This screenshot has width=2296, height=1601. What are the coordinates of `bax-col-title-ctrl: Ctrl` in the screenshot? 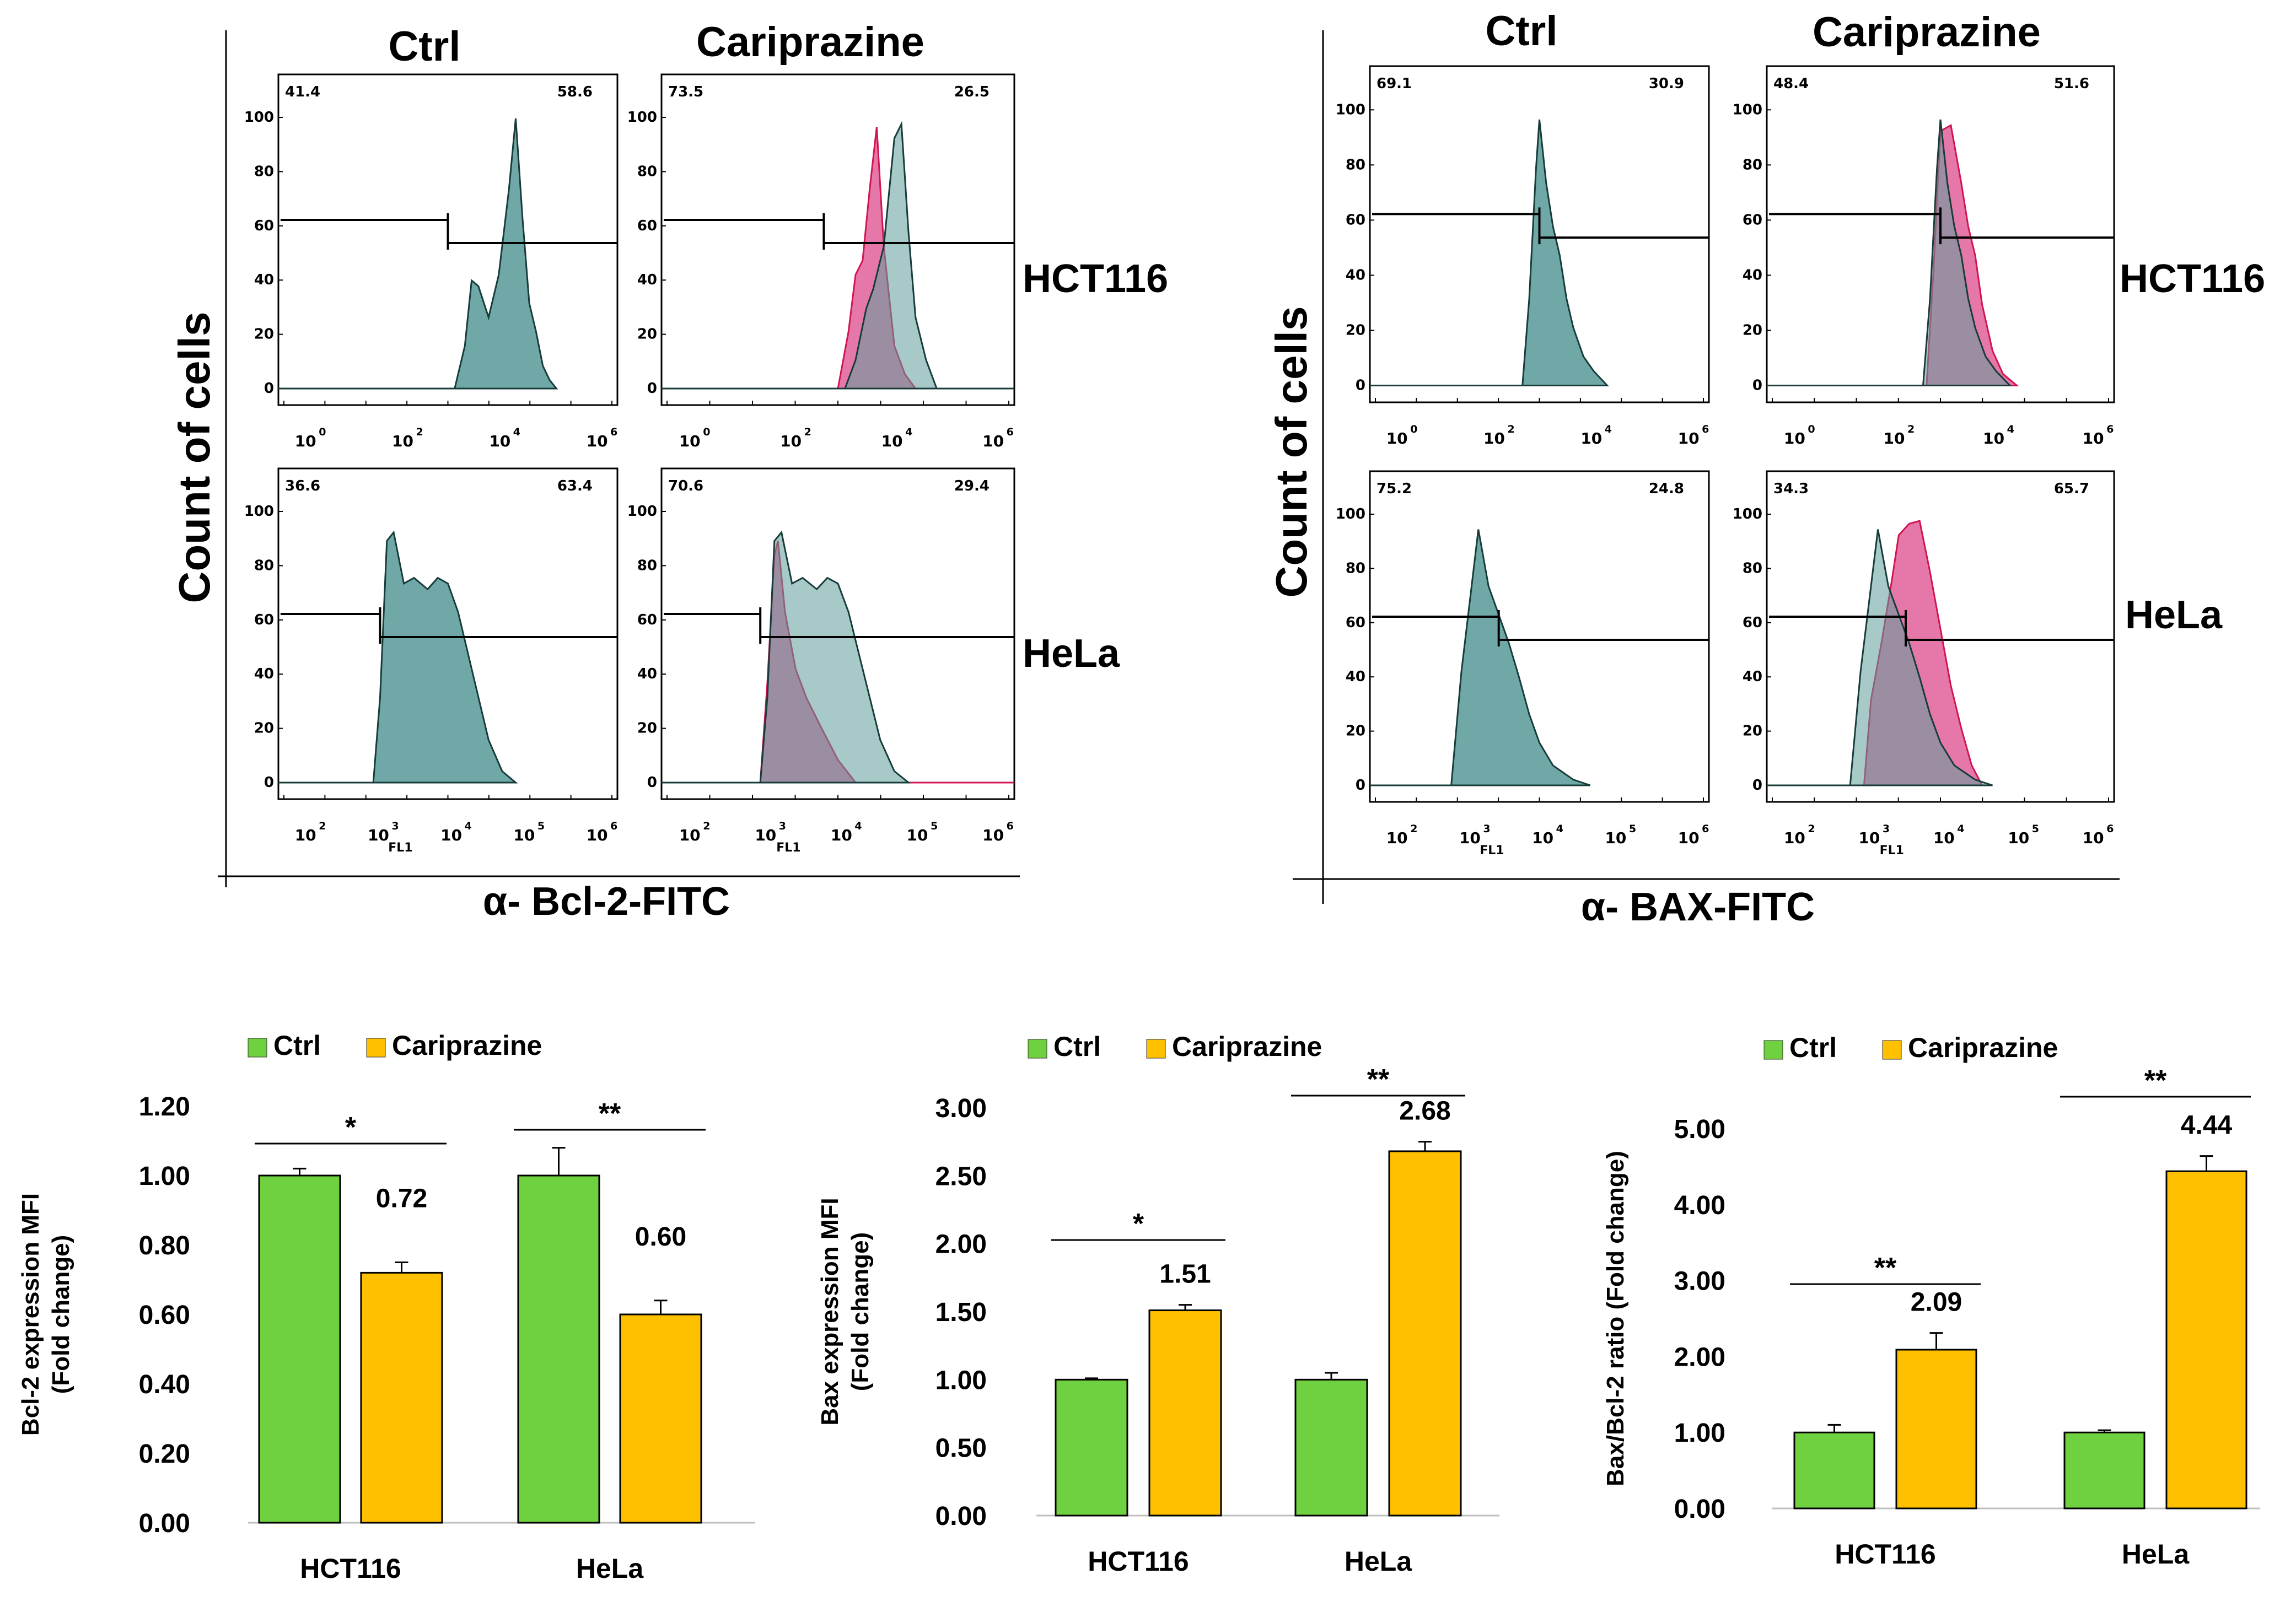 It's located at (1522, 32).